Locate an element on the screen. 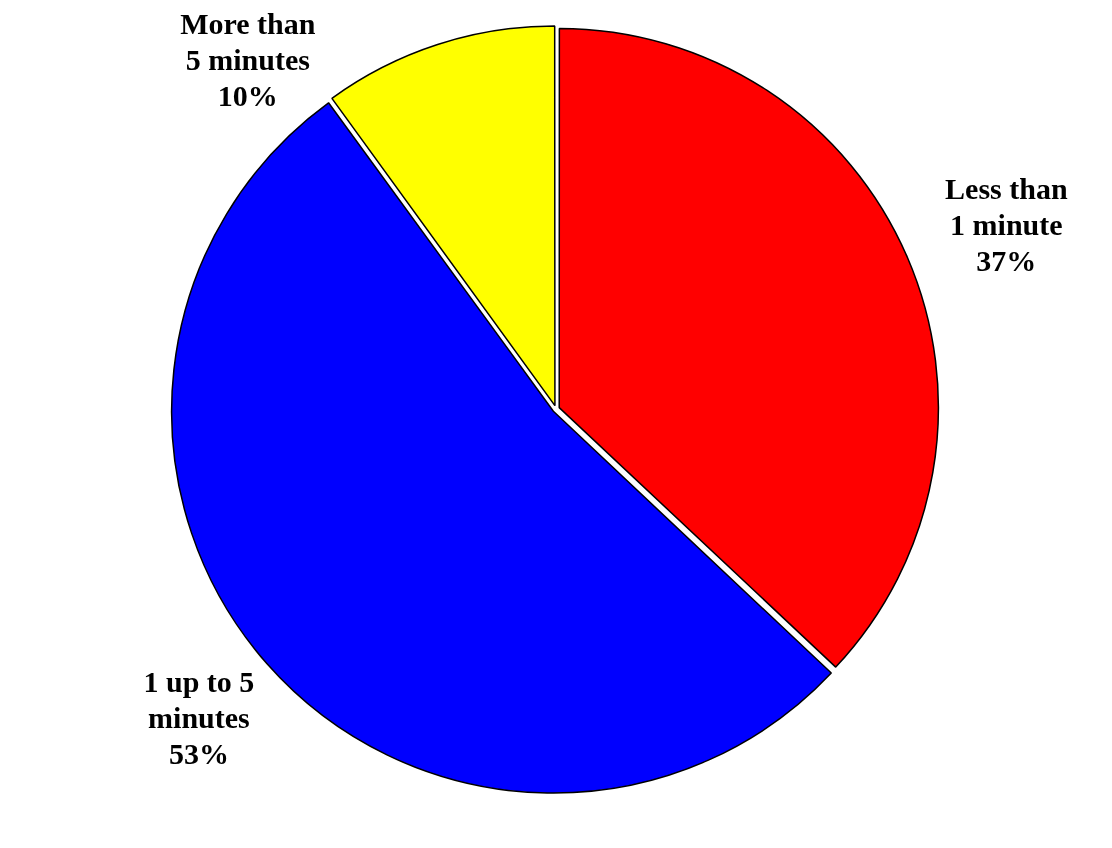 The height and width of the screenshot is (848, 1112). slice-label: More than 5 minutes is located at coordinates (248, 41).